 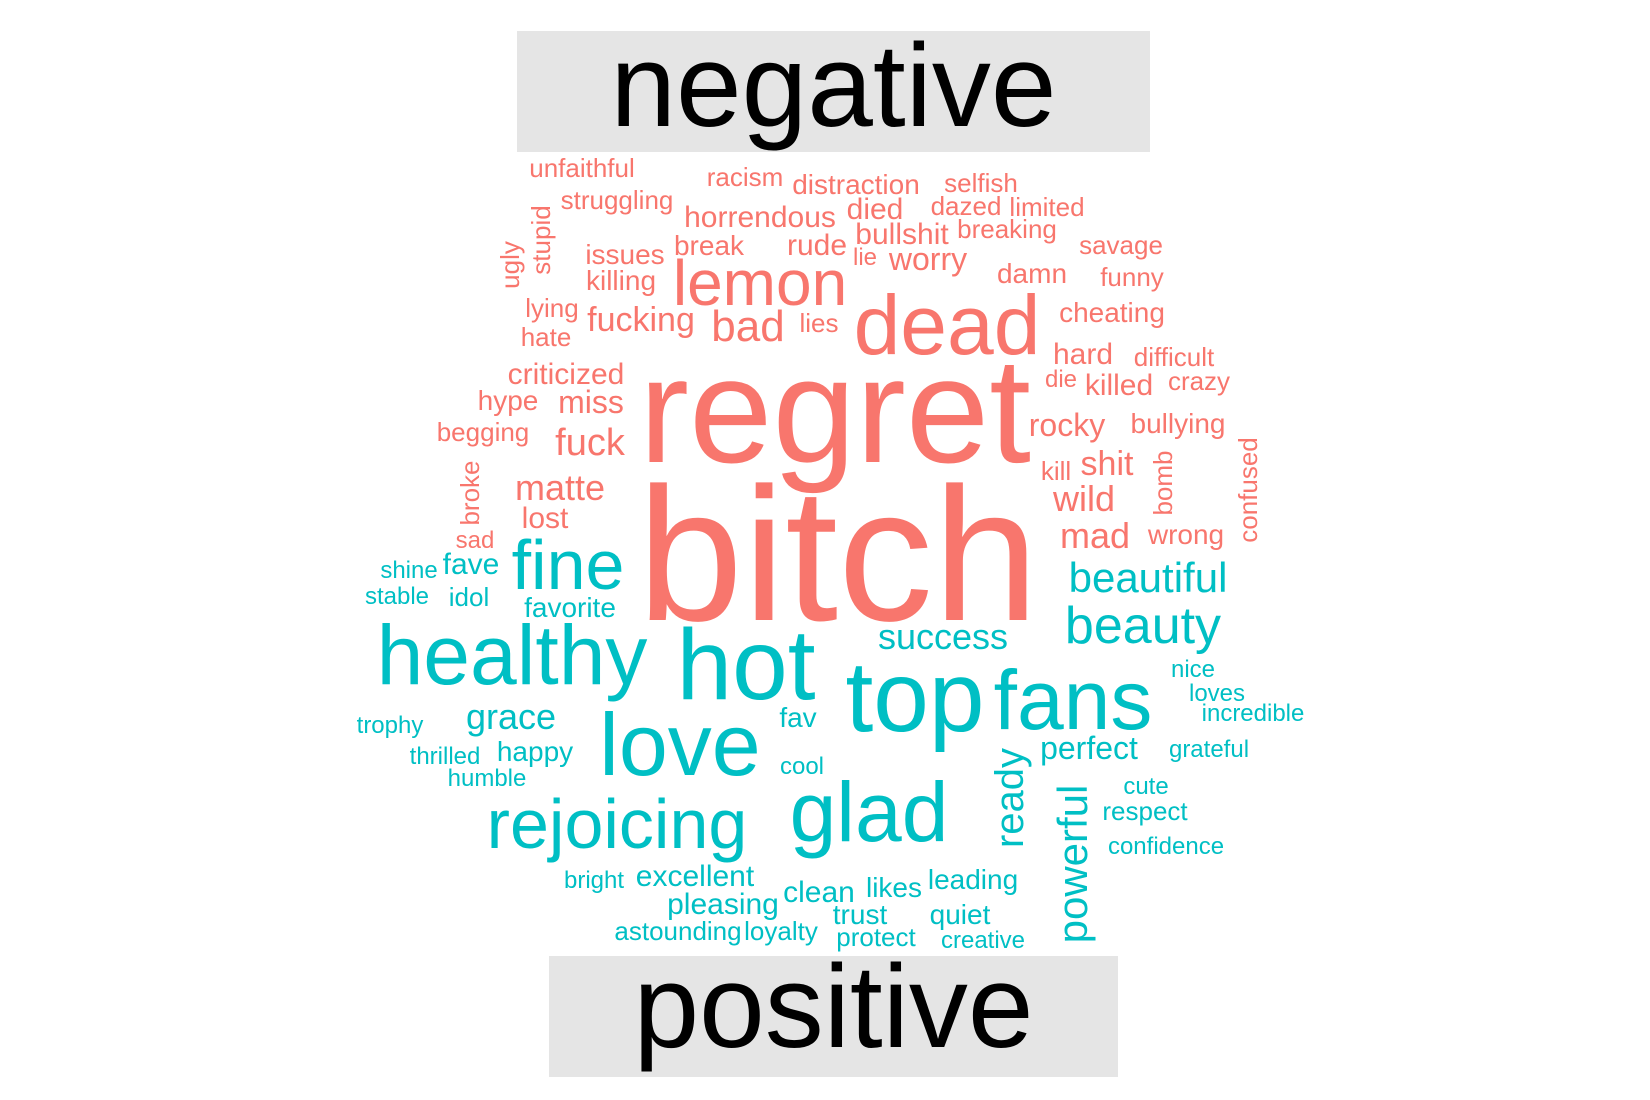 What do you see at coordinates (695, 876) in the screenshot?
I see `word-positive-excellent: excellent` at bounding box center [695, 876].